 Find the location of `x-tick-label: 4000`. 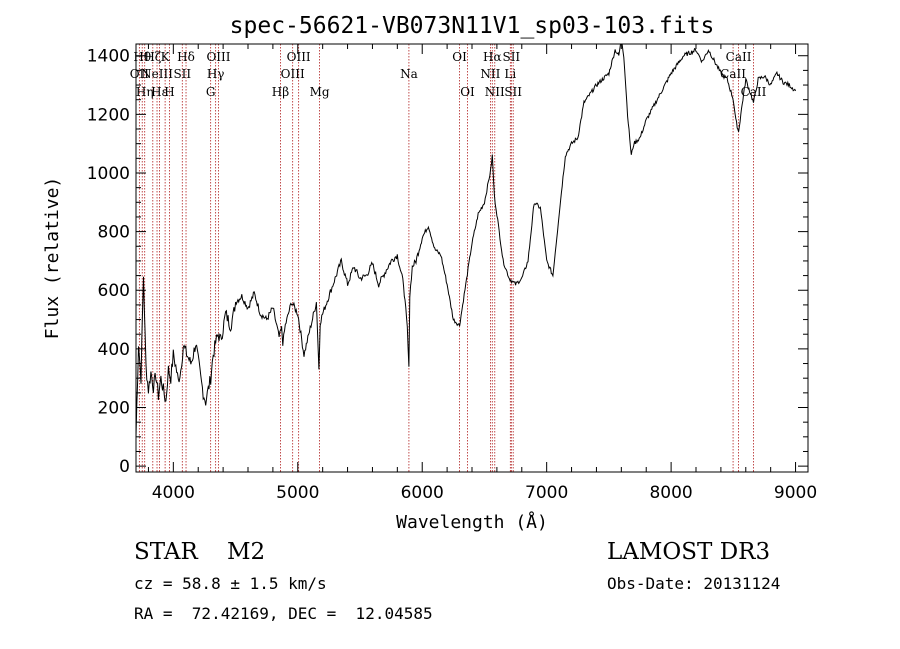

x-tick-label: 4000 is located at coordinates (173, 493).